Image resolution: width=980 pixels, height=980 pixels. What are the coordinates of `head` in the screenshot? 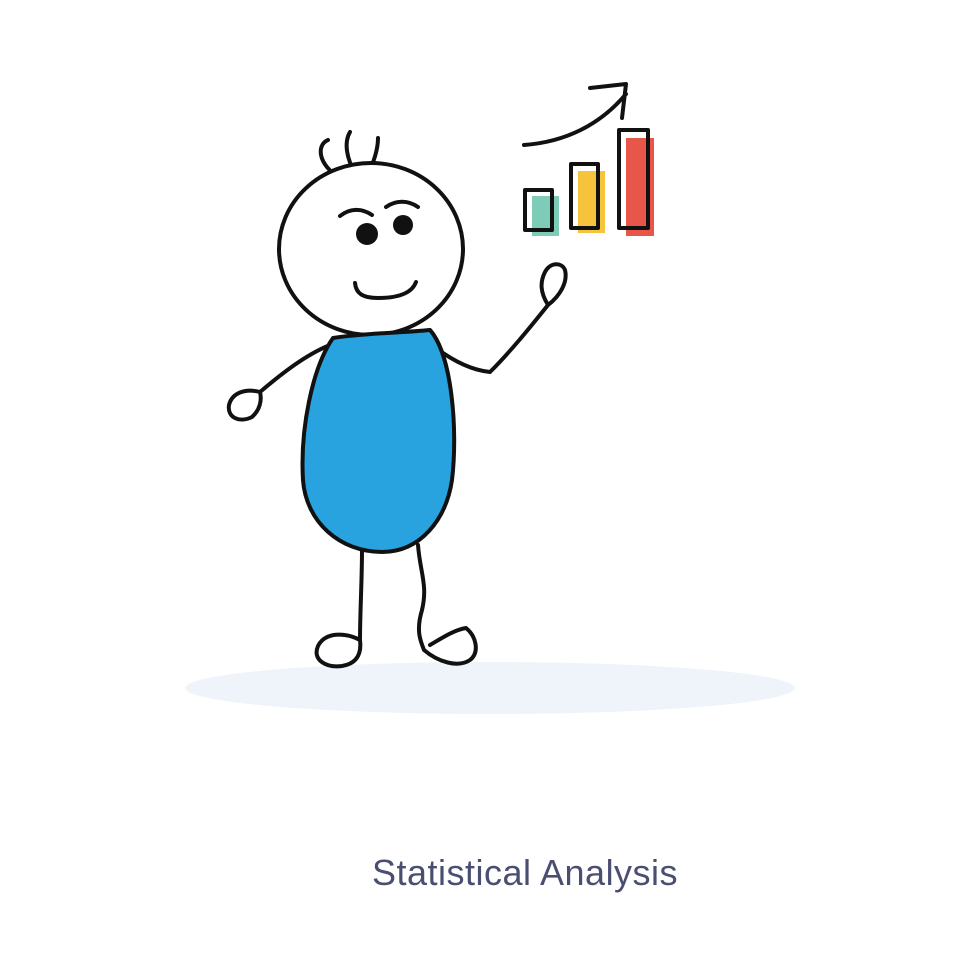 It's located at (371, 249).